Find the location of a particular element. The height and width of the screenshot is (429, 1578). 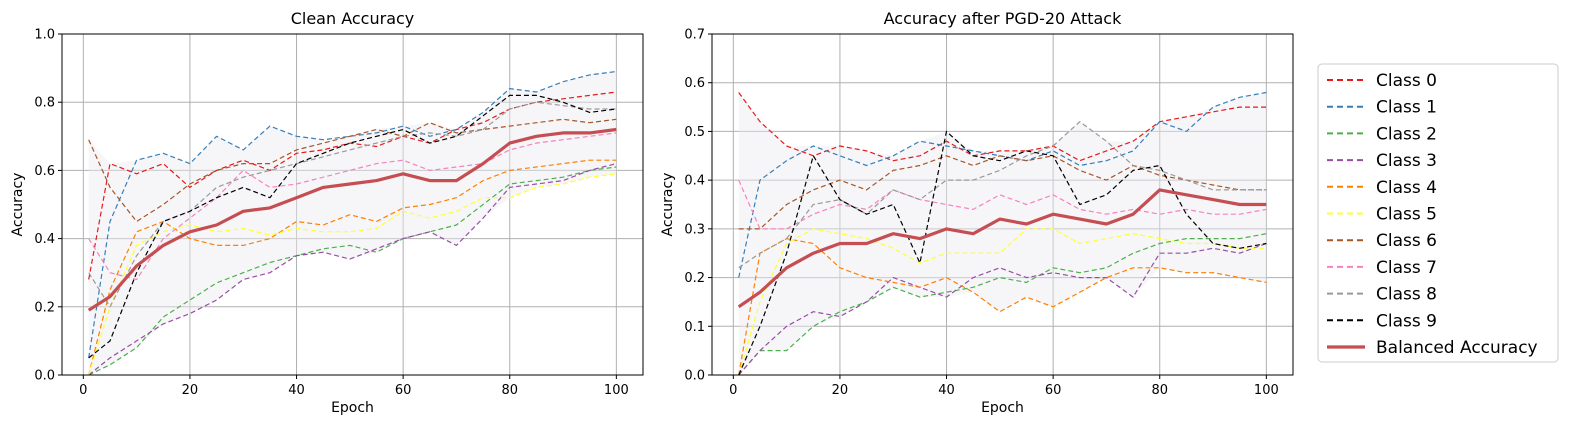

pgd-y-axis-title: Accuracy is located at coordinates (668, 205).